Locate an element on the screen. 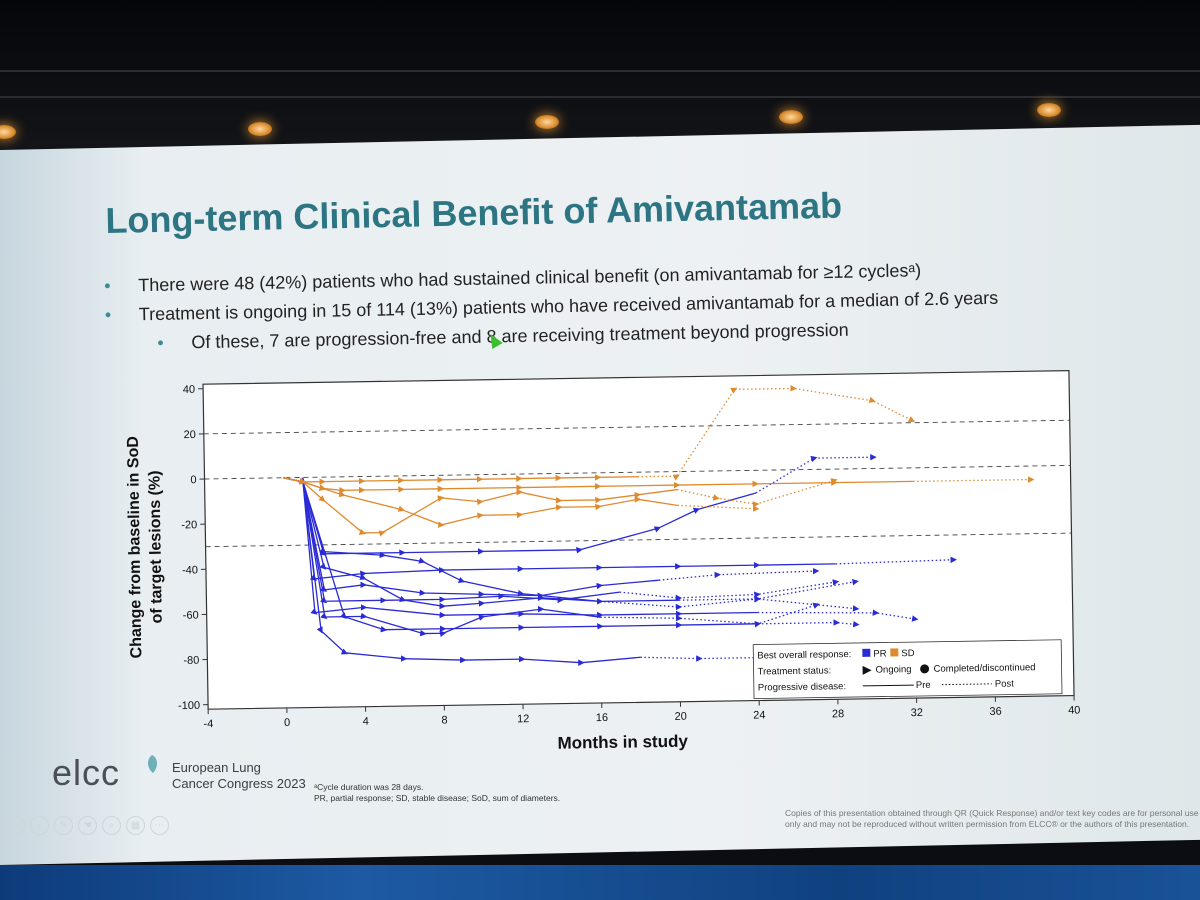 Image resolution: width=1200 pixels, height=900 pixels. x-tick-label: 0 is located at coordinates (287, 723).